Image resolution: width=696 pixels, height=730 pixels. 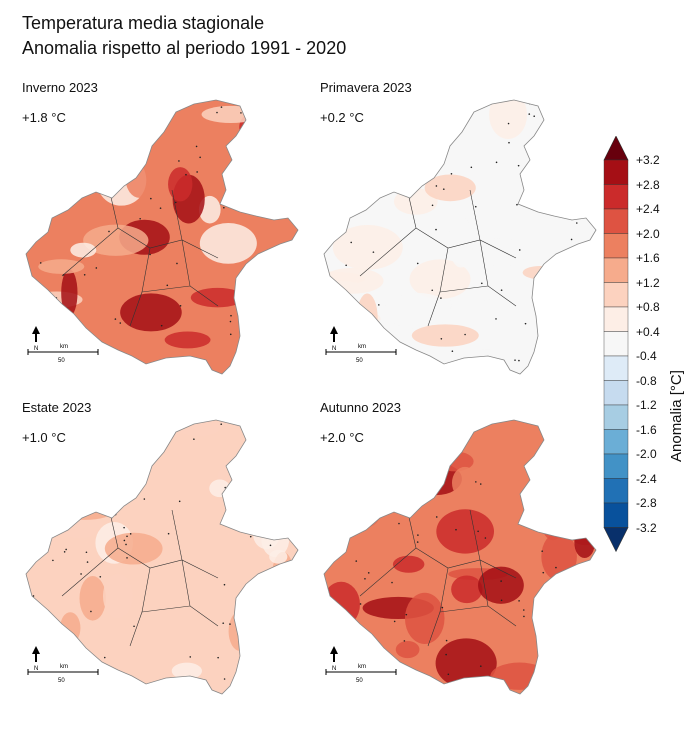 I want to click on colorbar-top-arrow, so click(x=616, y=148).